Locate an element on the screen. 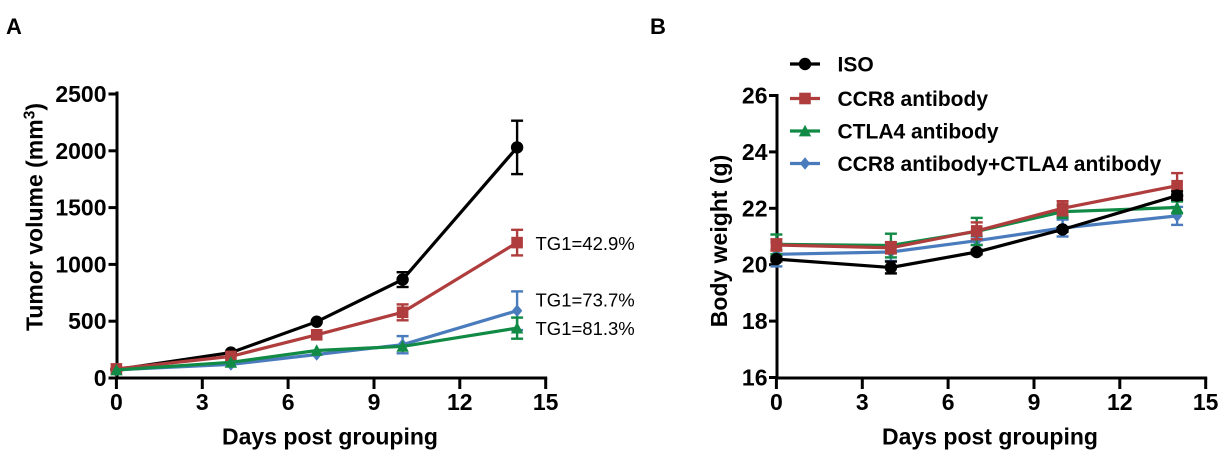  svg-text: TG1=73.7% is located at coordinates (585, 300).